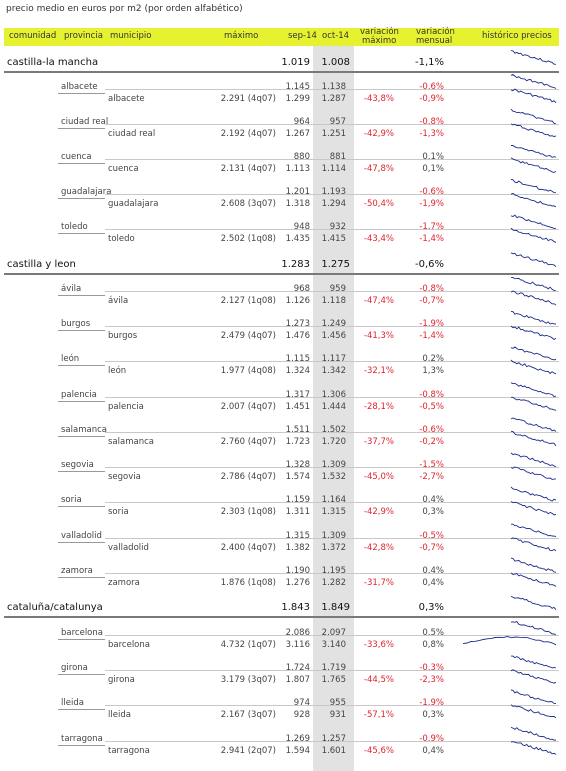 Image resolution: width=566 pixels, height=771 pixels. I want to click on provincia-name: guadalajara, so click(86, 192).